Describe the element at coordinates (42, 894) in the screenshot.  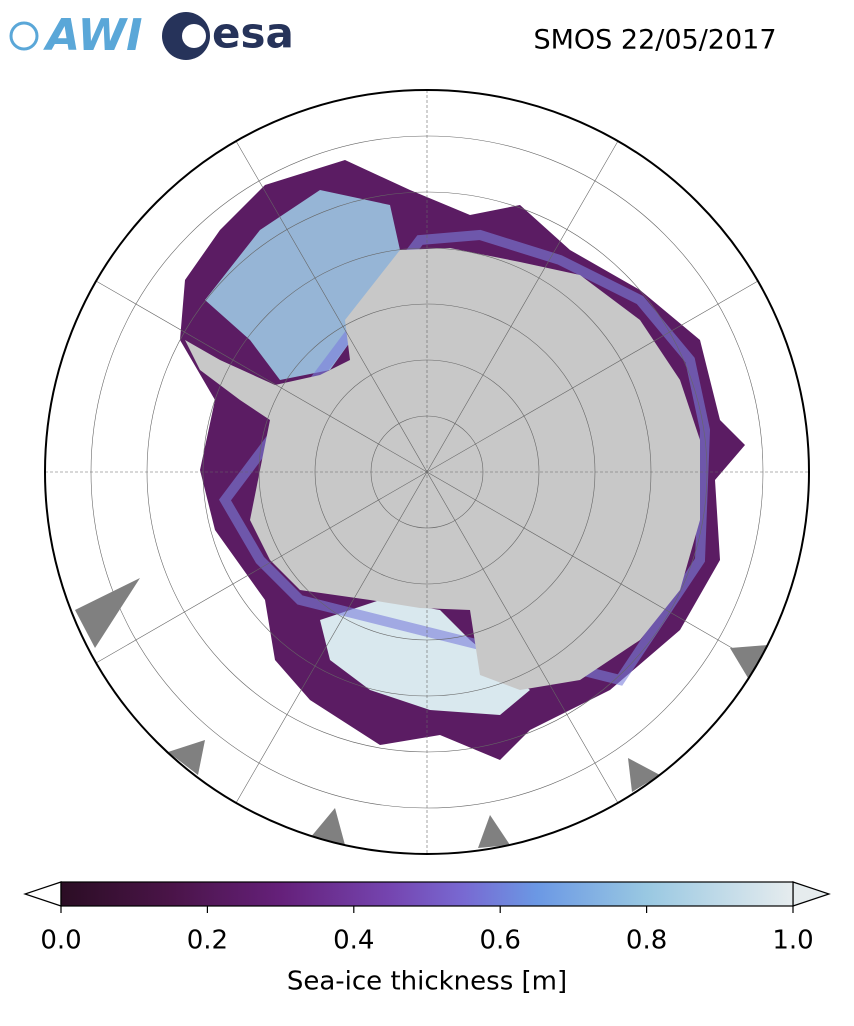
I see `colorbar-extend-min` at that location.